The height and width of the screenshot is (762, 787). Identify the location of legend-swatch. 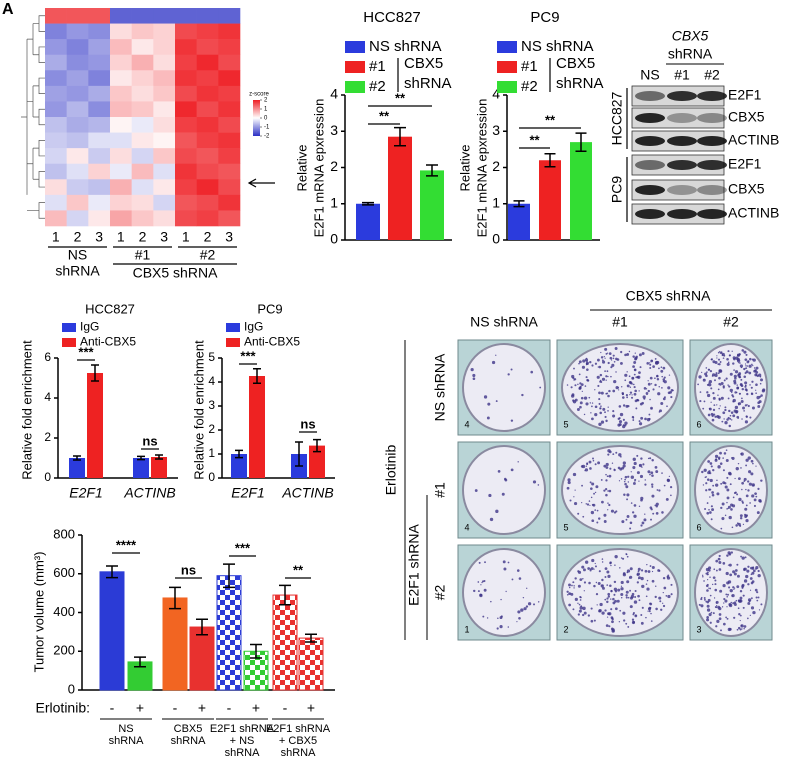
(233, 342).